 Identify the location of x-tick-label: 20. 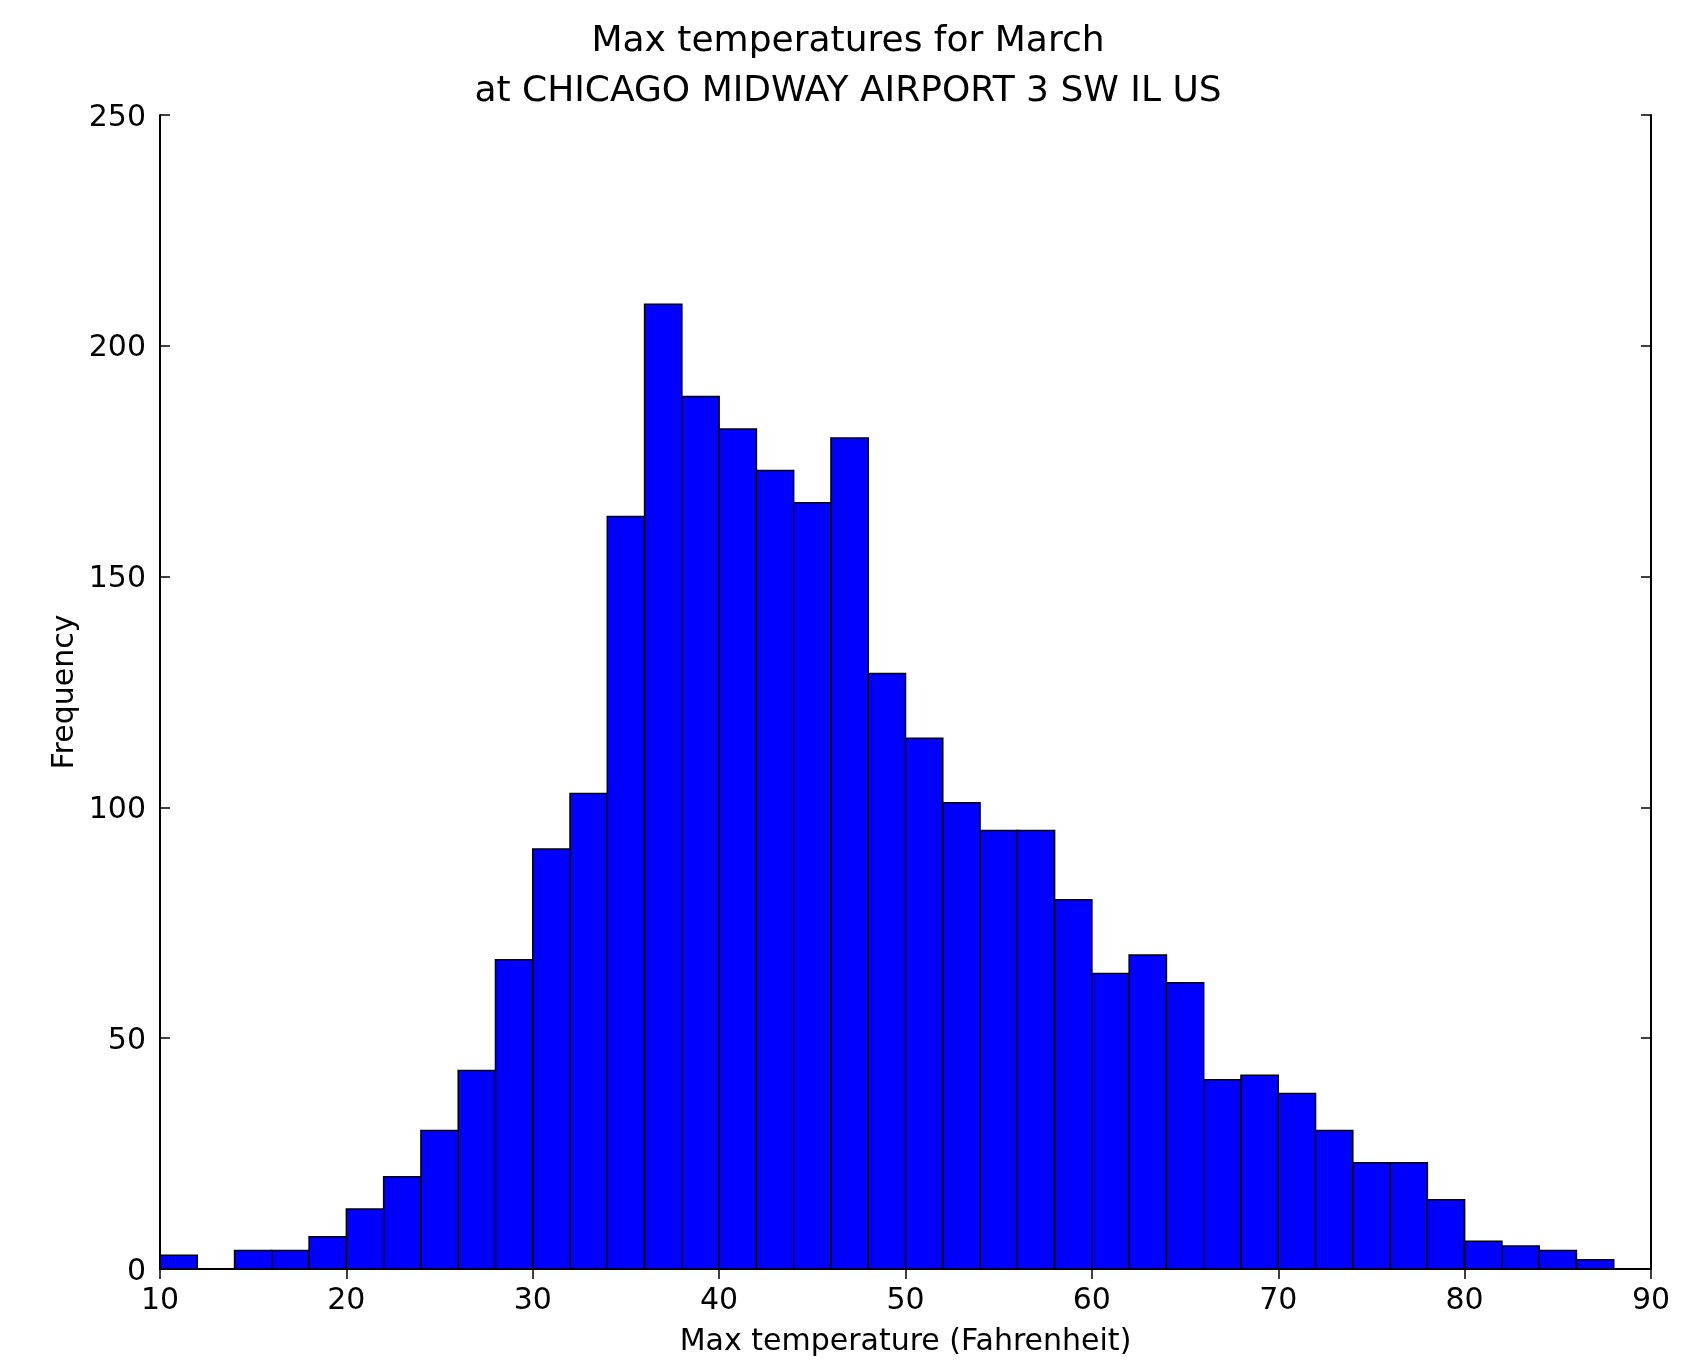
(346, 1298).